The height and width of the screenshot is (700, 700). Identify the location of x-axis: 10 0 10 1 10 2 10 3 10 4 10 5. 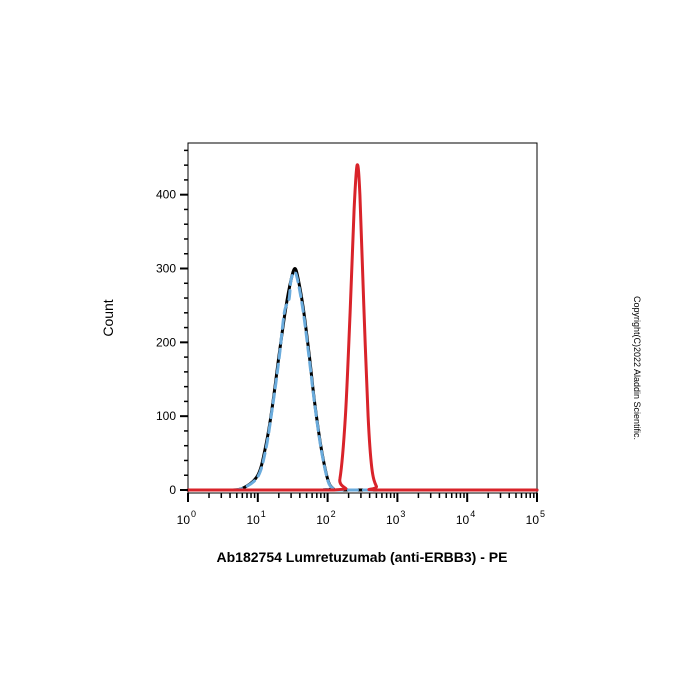
(361, 510).